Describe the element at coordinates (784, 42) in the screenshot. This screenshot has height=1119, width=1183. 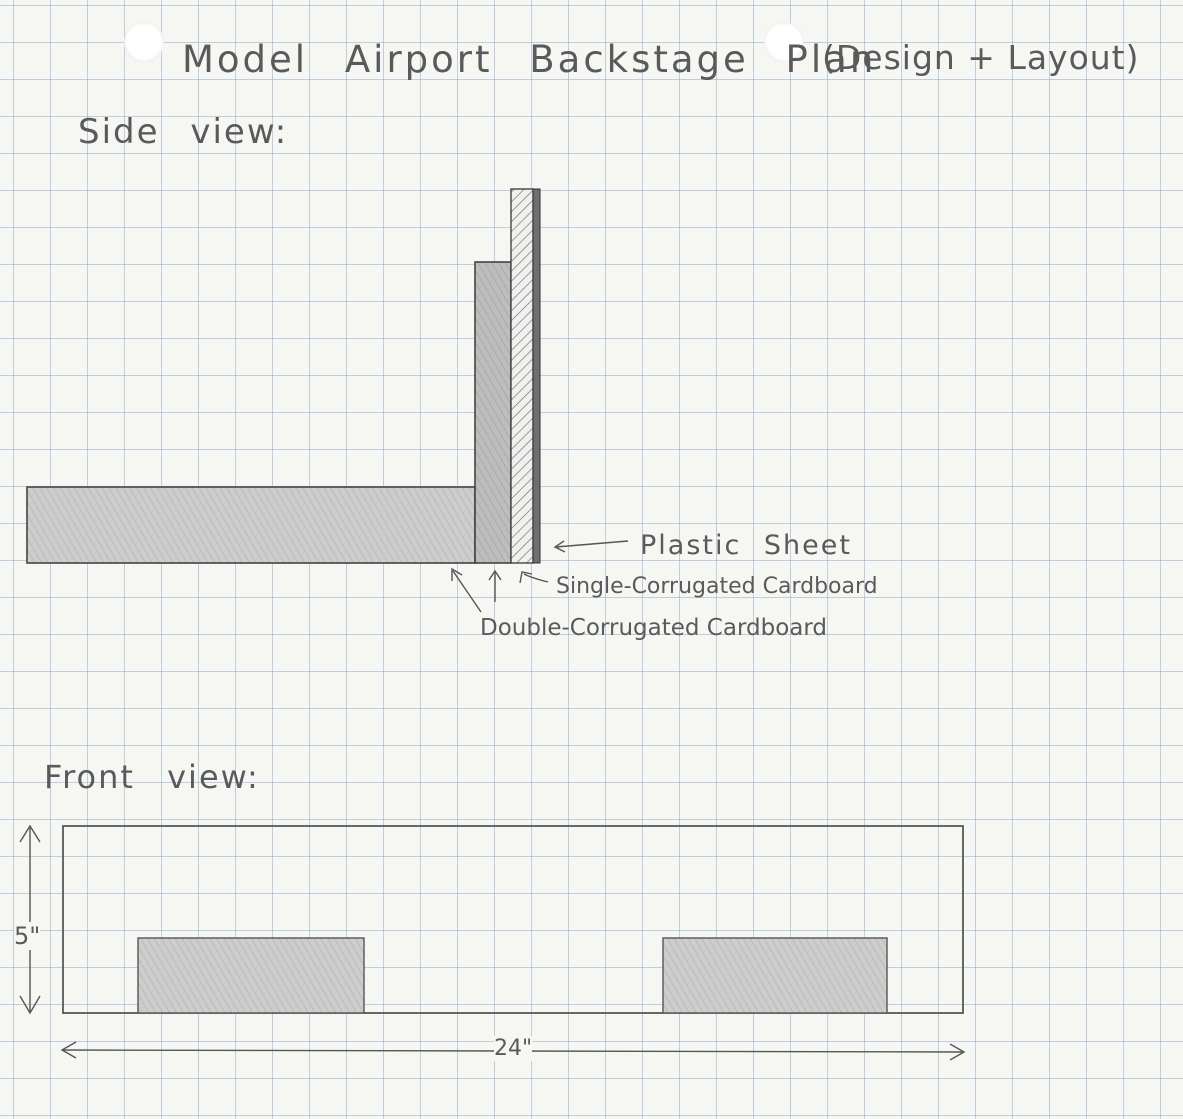
I see `binder-hole-right-icon` at that location.